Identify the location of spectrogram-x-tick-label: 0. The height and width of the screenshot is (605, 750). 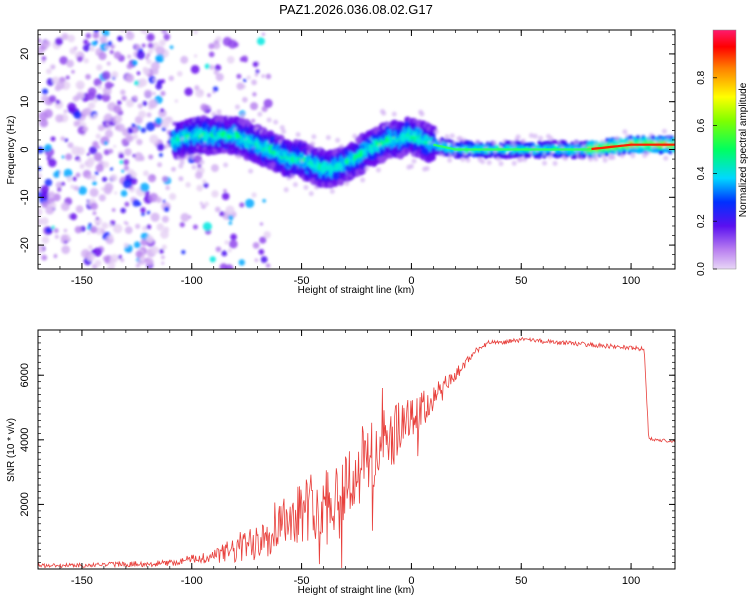
(411, 281).